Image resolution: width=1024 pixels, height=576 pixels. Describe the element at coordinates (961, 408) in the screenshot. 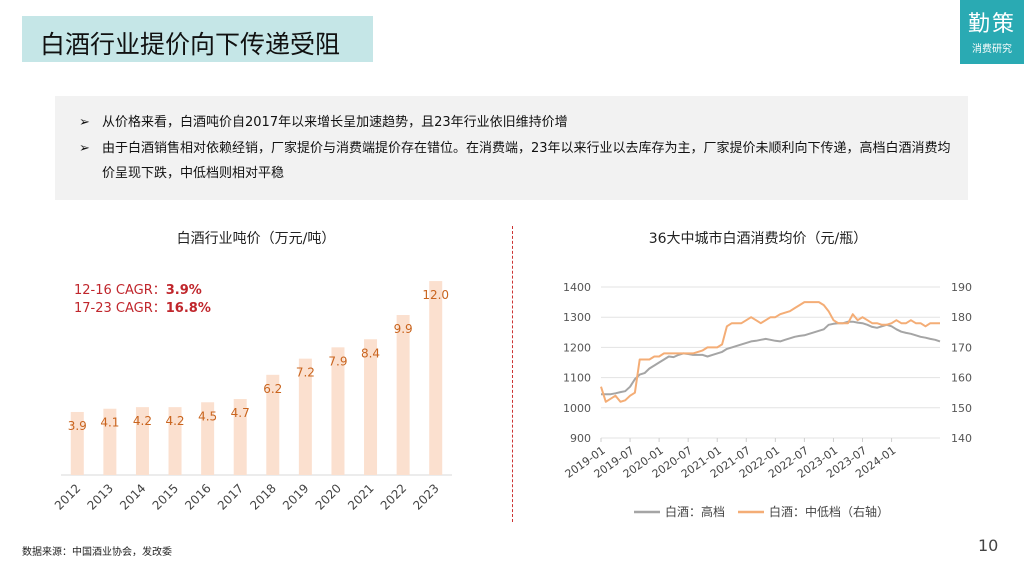

I see `y-right-tick-label: 150` at that location.